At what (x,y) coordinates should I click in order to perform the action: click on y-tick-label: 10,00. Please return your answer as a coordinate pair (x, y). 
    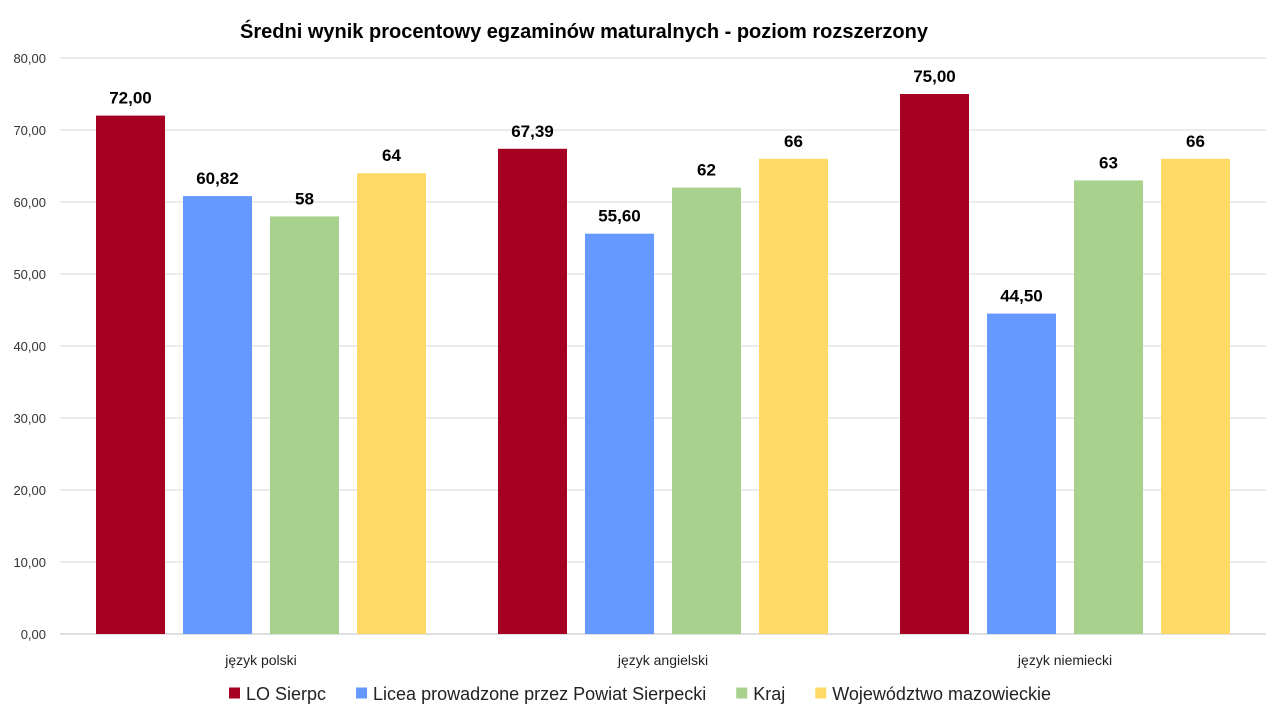
    Looking at the image, I should click on (29, 562).